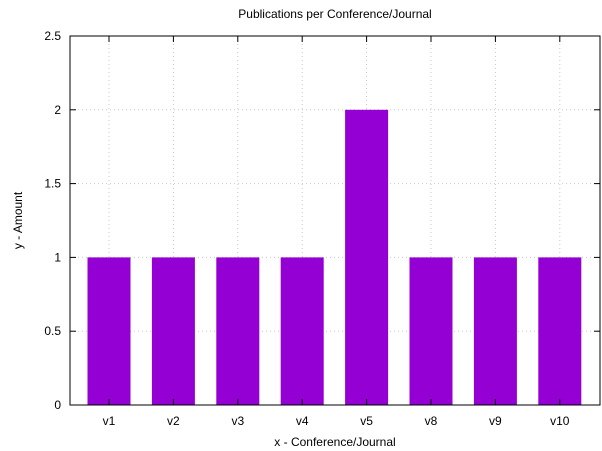 The image size is (602, 451). What do you see at coordinates (495, 421) in the screenshot?
I see `x-tick-label: v9` at bounding box center [495, 421].